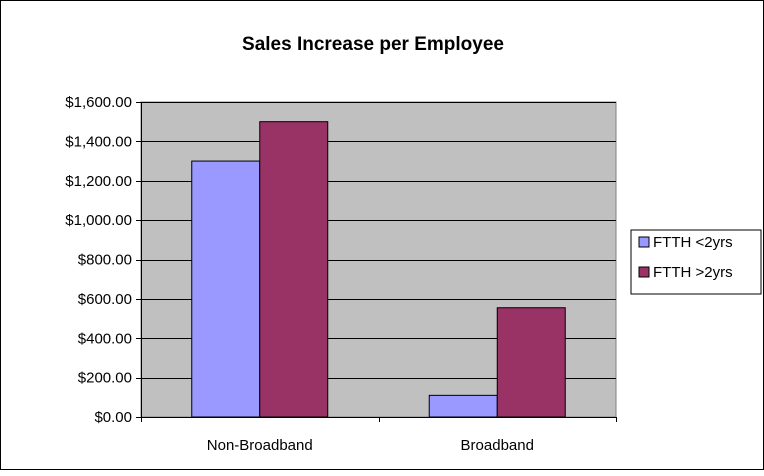  Describe the element at coordinates (105, 338) in the screenshot. I see `y-tick-label: $400.00` at that location.